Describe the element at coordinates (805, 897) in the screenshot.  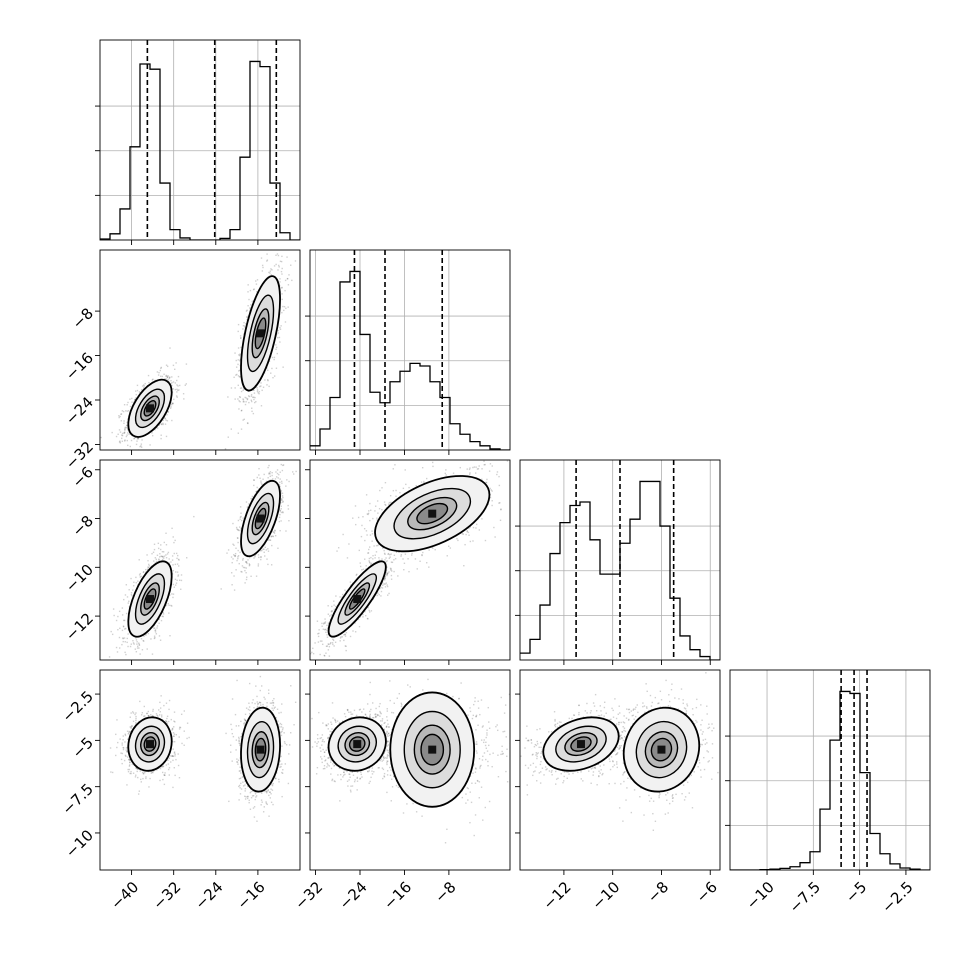
I see `x-tick-label: −7.5` at that location.